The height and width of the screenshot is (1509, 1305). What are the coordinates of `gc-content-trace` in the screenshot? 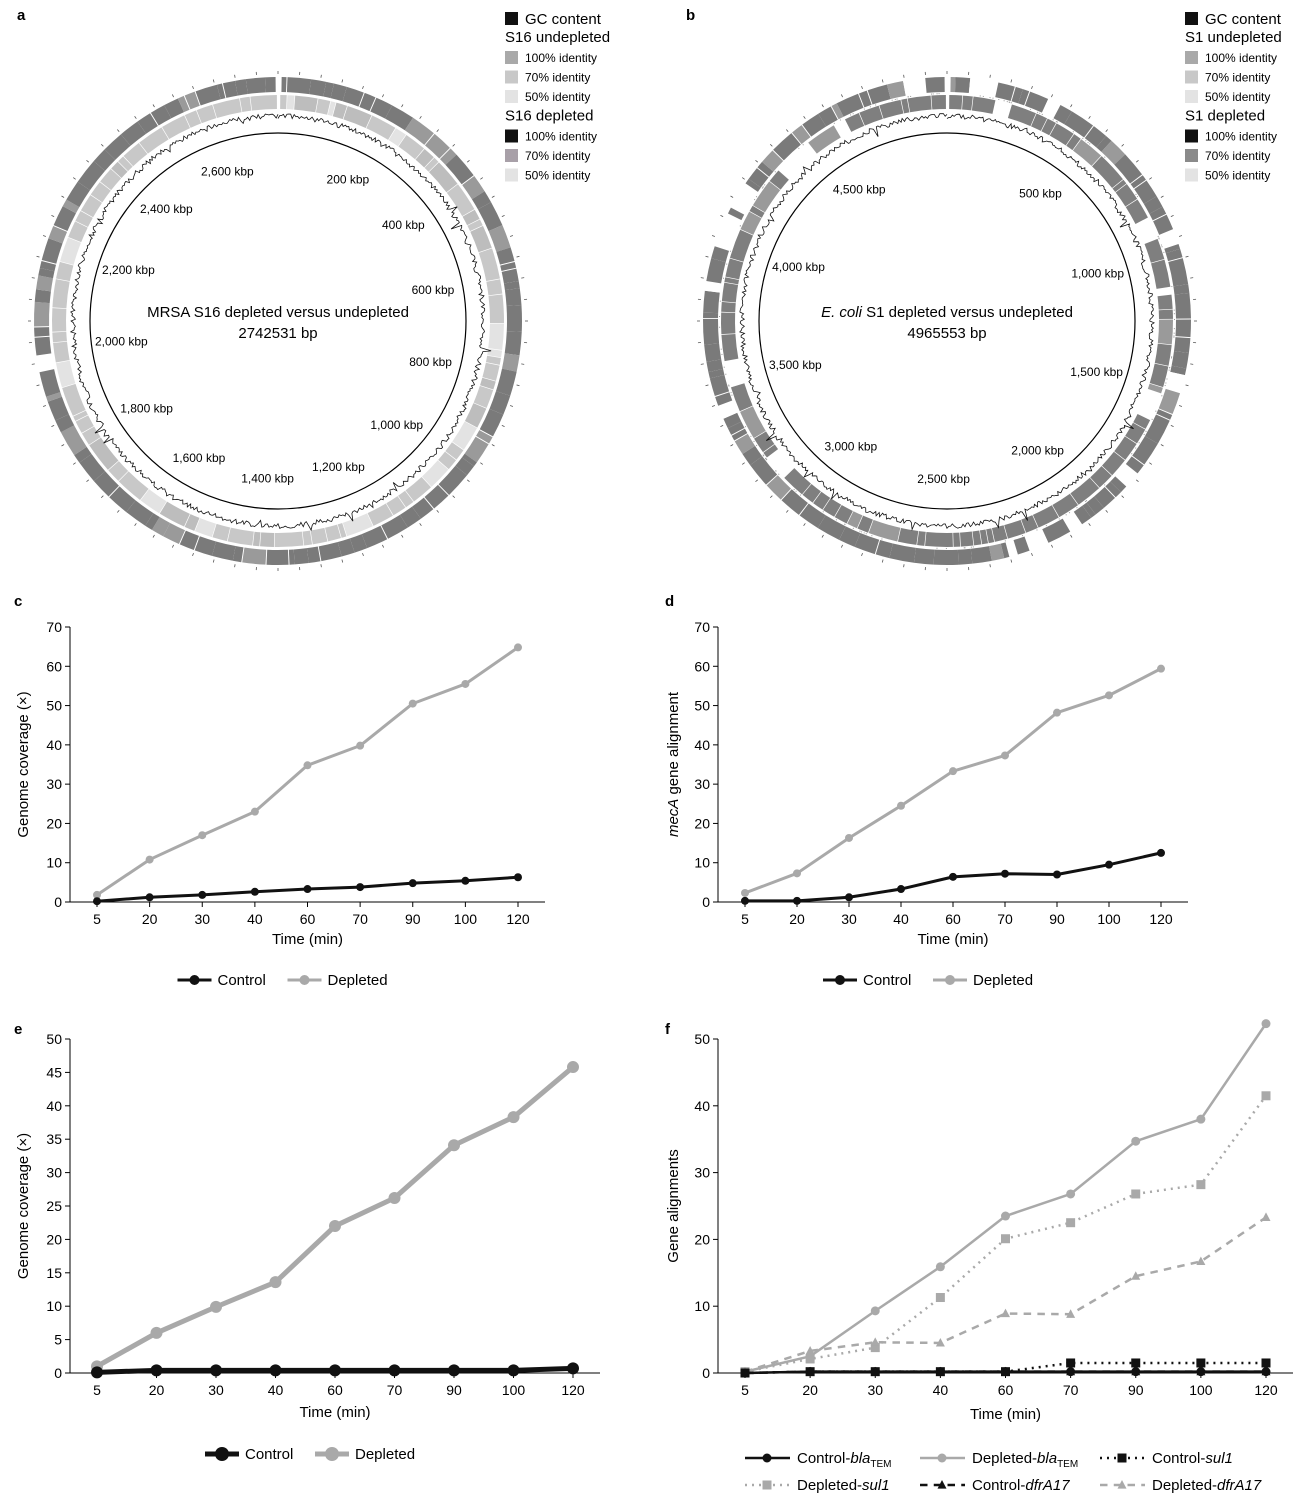 It's located at (280, 322).